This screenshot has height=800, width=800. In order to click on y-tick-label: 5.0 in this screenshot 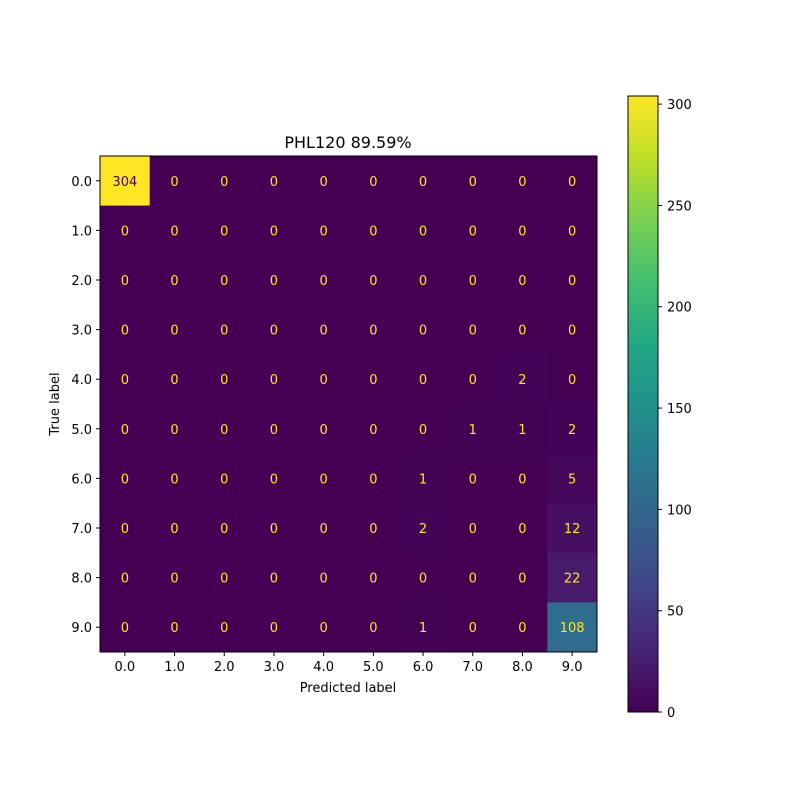, I will do `click(81, 430)`.